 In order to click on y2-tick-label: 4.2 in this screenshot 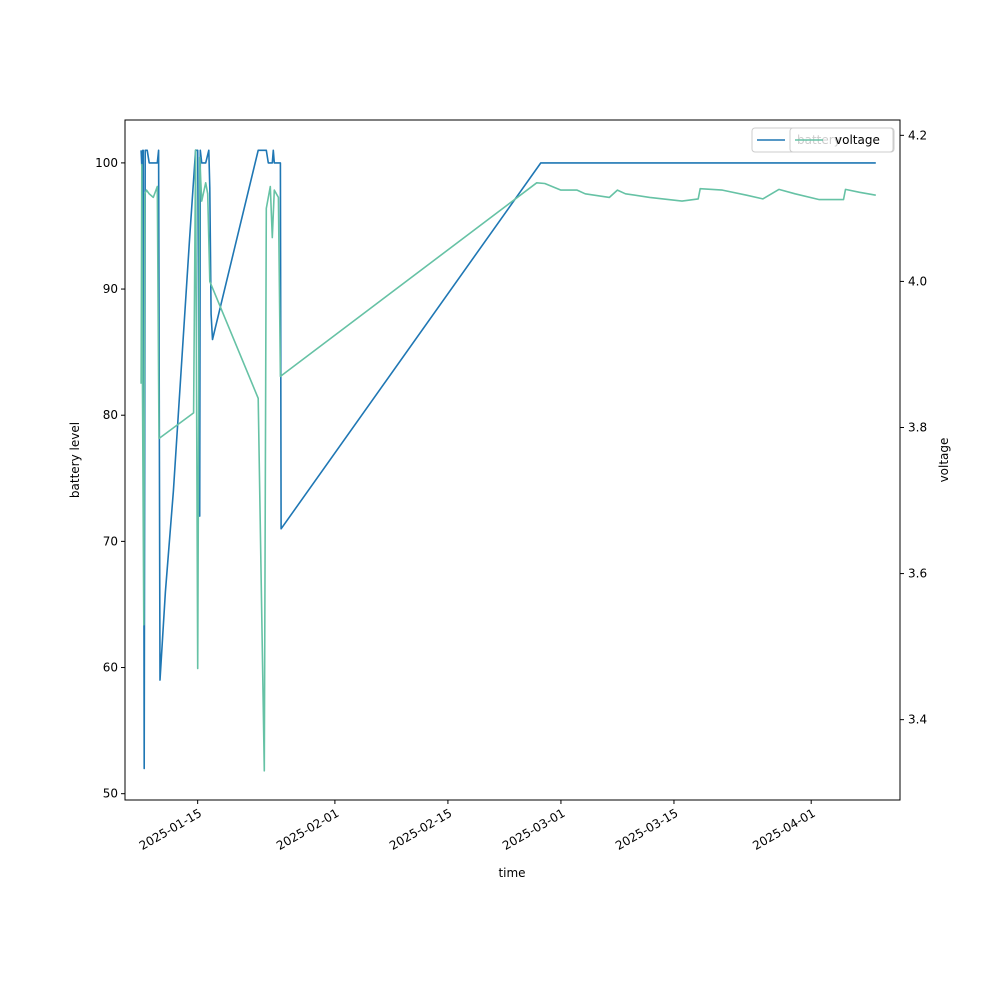, I will do `click(917, 135)`.